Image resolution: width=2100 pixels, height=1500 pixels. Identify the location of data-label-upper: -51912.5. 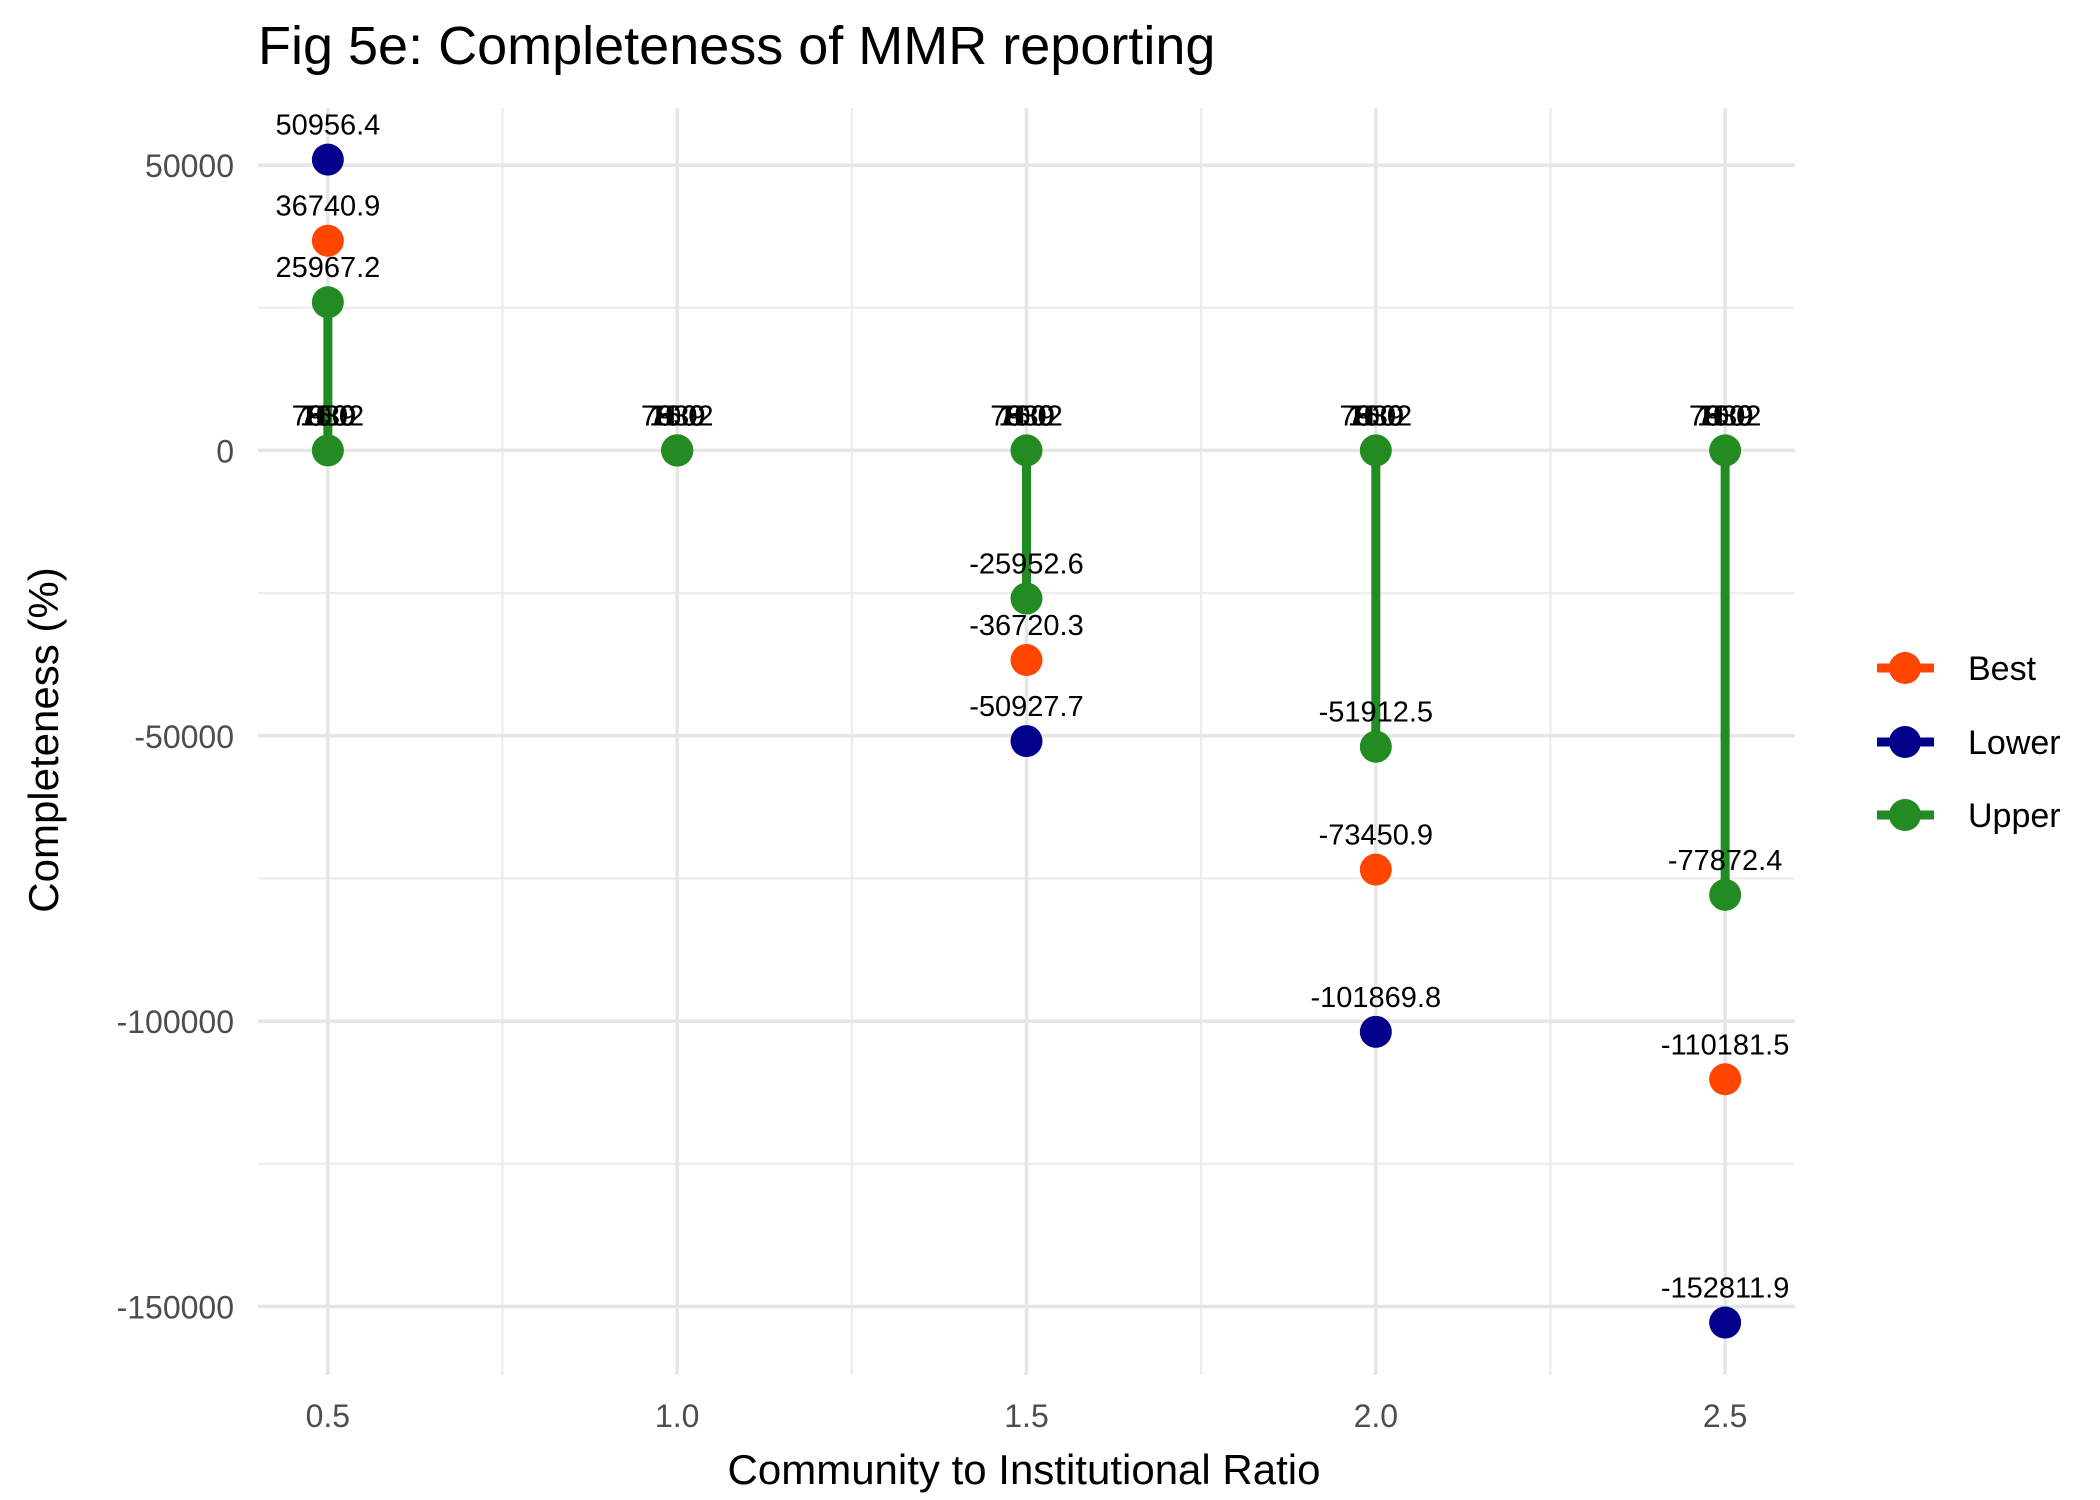
(1376, 713).